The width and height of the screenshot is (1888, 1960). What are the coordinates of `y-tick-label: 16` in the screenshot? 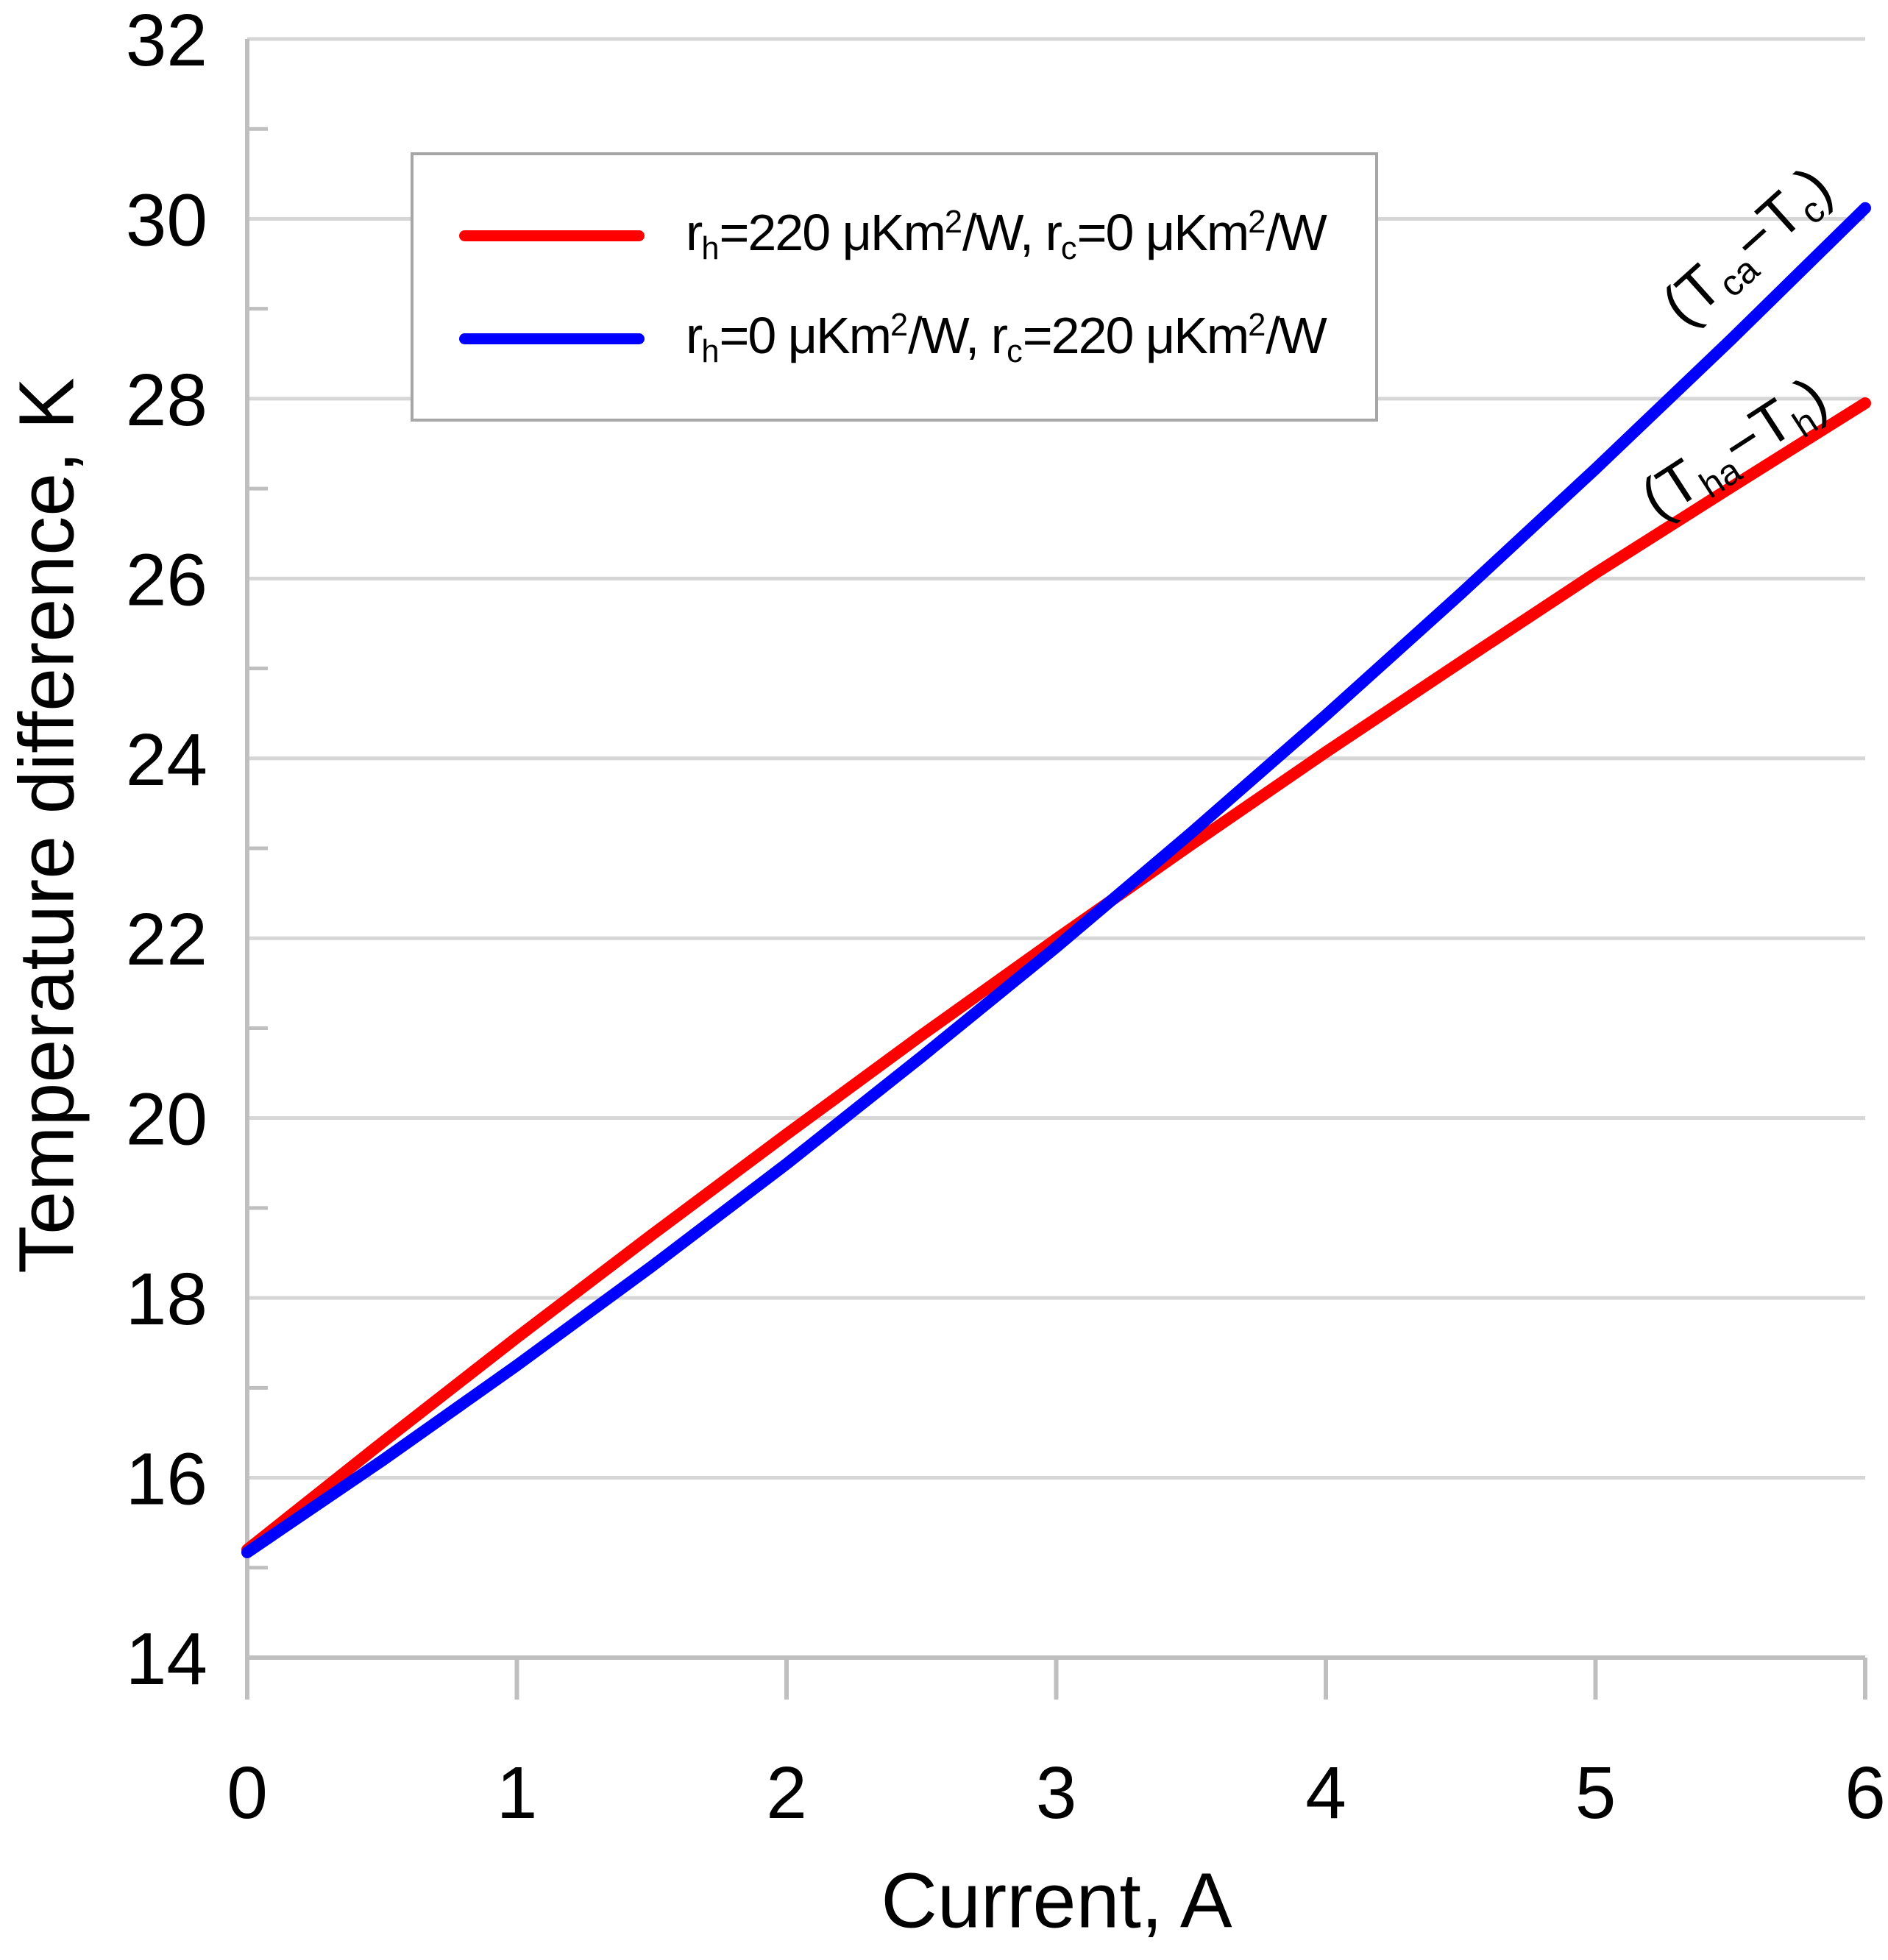 It's located at (166, 1479).